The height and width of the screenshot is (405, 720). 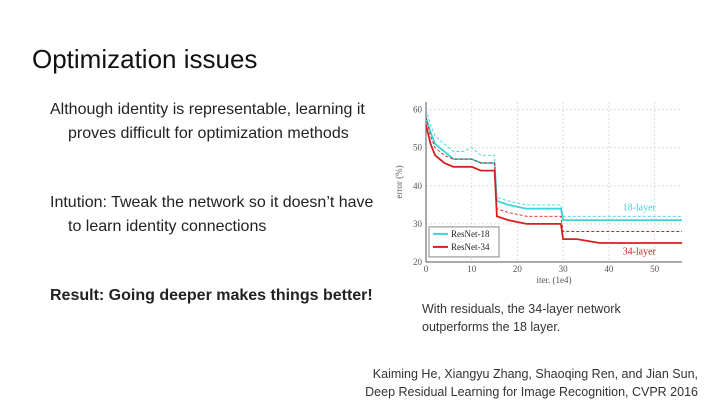 I want to click on x-tick-label: 20, so click(x=518, y=269).